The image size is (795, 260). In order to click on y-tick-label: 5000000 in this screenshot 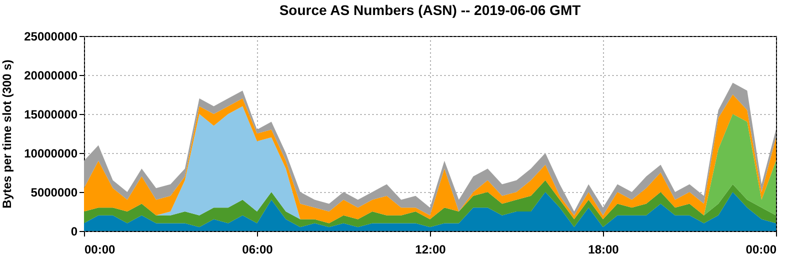, I will do `click(54, 193)`.